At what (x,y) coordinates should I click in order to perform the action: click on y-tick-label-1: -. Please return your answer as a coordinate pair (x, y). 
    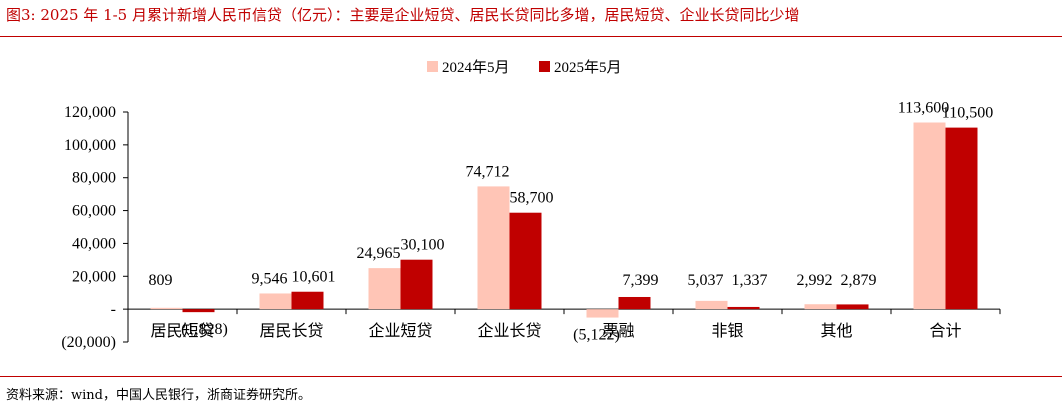
    Looking at the image, I should click on (113, 309).